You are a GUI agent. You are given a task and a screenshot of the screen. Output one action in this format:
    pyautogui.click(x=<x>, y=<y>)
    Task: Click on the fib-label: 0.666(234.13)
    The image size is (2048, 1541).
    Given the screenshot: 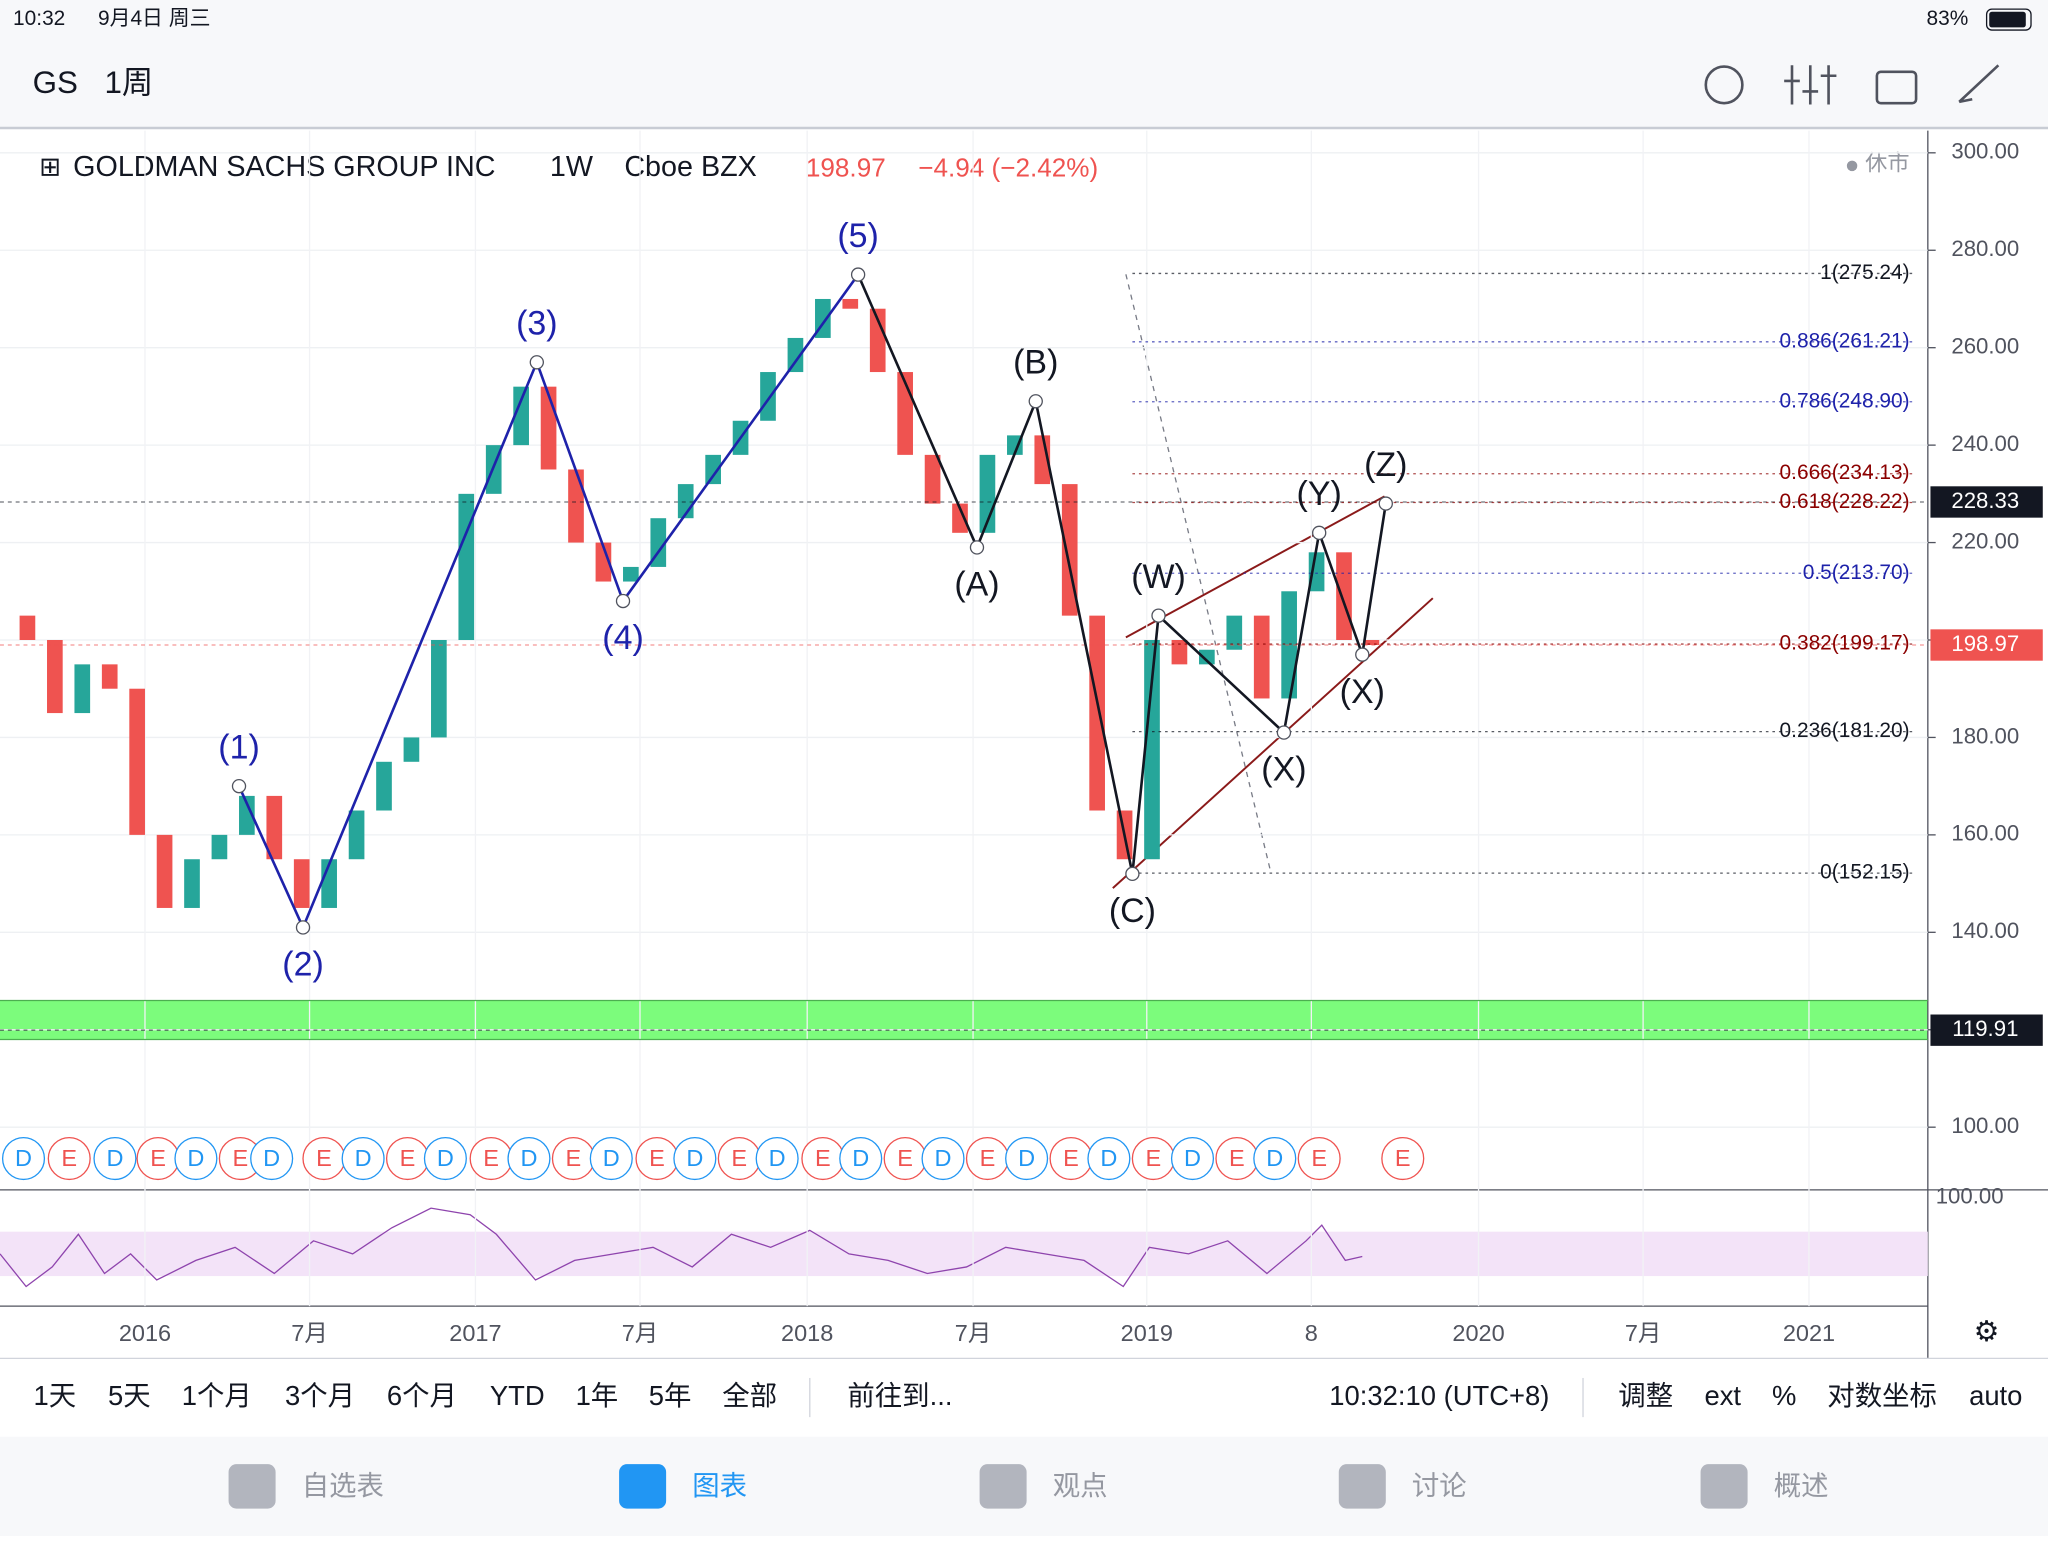 What is the action you would take?
    pyautogui.click(x=1845, y=472)
    